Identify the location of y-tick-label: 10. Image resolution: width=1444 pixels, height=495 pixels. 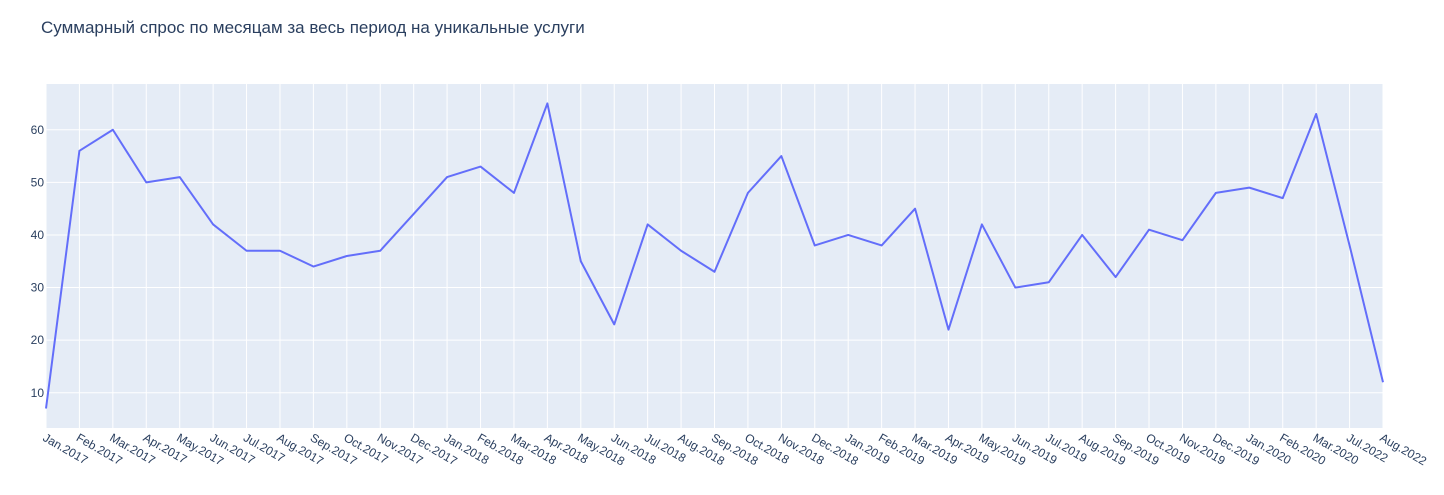
(38, 393).